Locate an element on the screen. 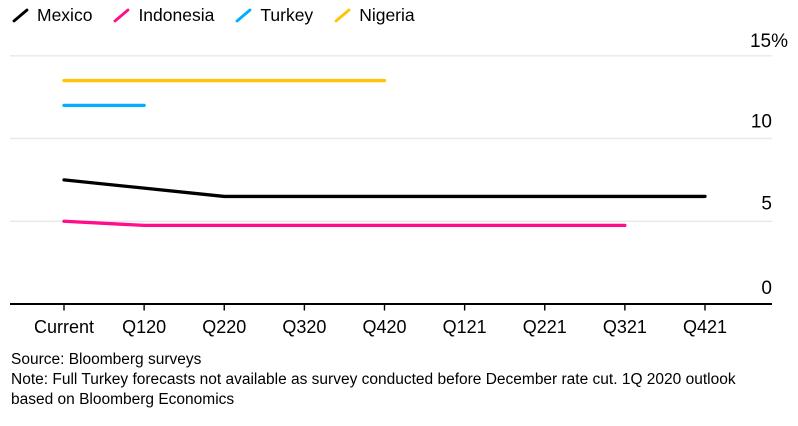 This screenshot has height=426, width=798. legend-label: Indonesia is located at coordinates (176, 15).